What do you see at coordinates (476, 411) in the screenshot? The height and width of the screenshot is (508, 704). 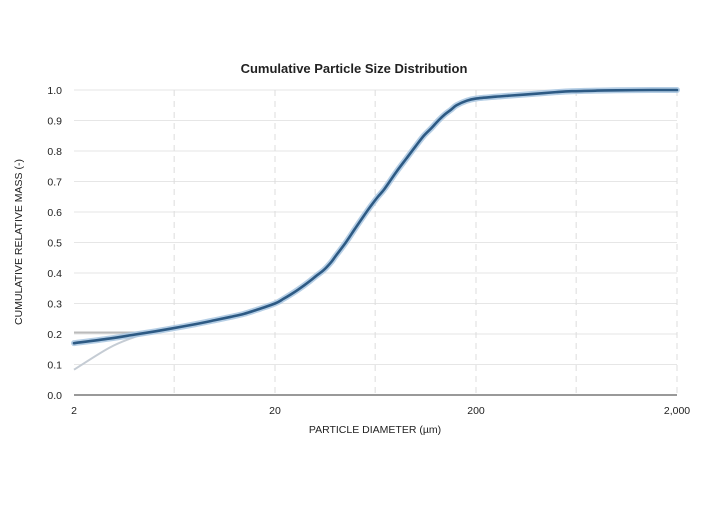 I see `x-tick-label: 200` at bounding box center [476, 411].